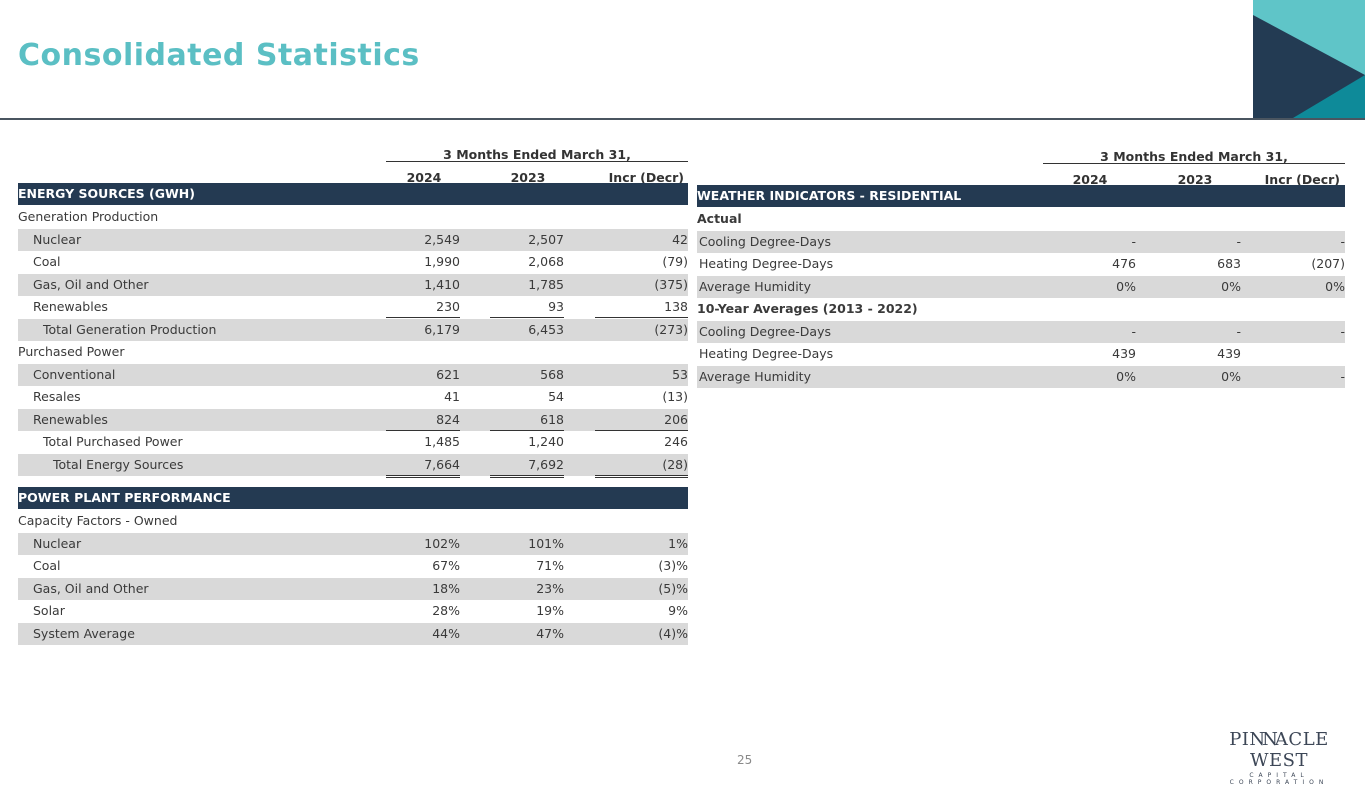 This screenshot has height=786, width=1365. What do you see at coordinates (829, 195) in the screenshot?
I see `section-header-label: WEATHER INDICATORS - RESIDENTIAL` at bounding box center [829, 195].